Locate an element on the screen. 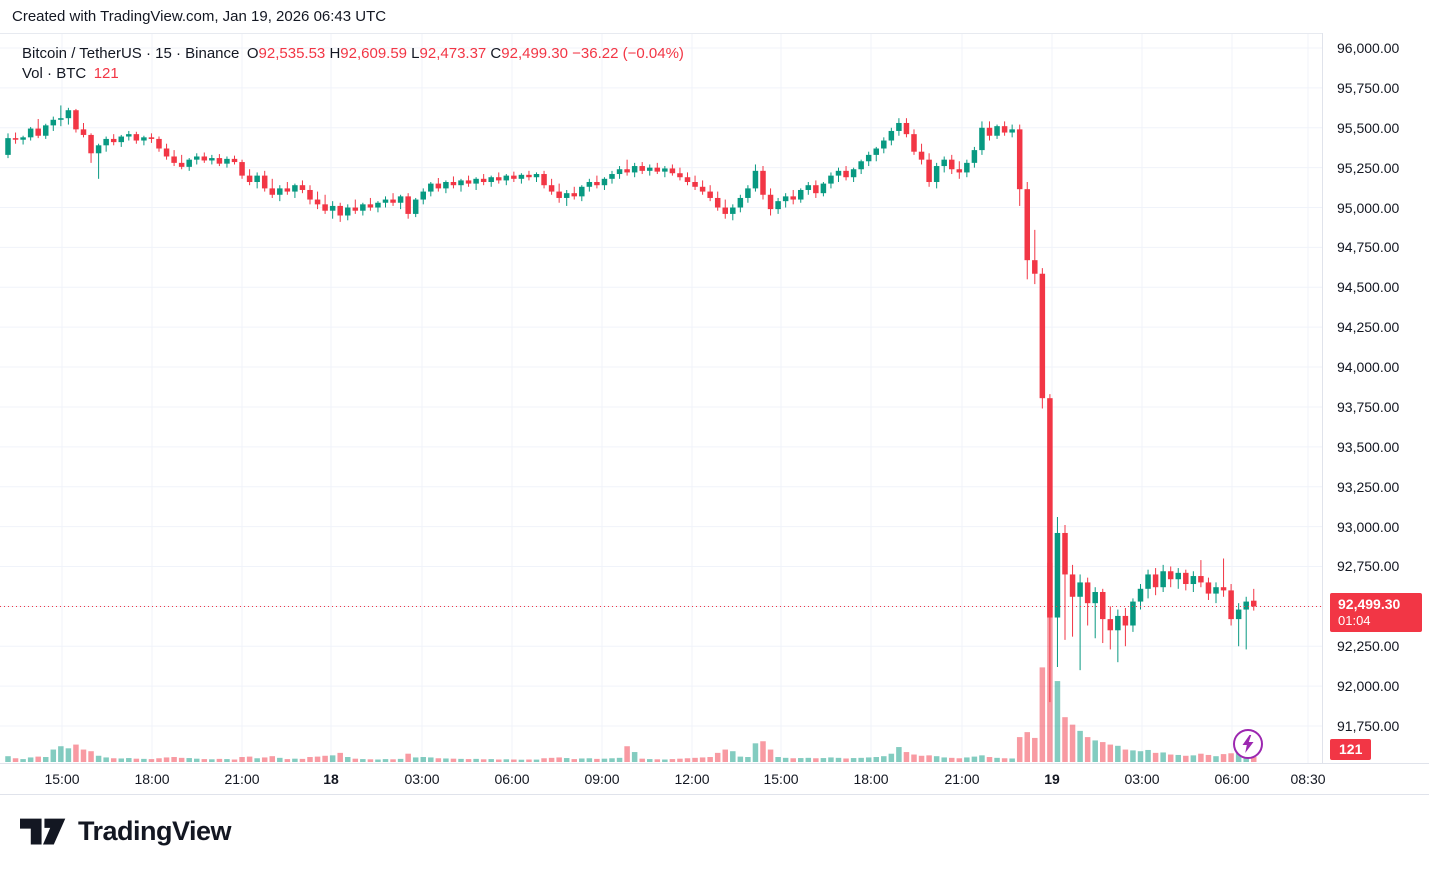 The height and width of the screenshot is (871, 1429). price-axis-label: 93,250.00 is located at coordinates (1368, 486).